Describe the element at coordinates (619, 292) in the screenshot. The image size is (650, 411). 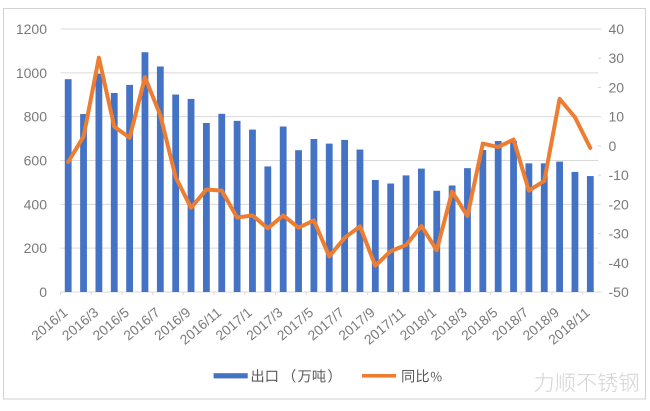
I see `svg-text: -50` at that location.